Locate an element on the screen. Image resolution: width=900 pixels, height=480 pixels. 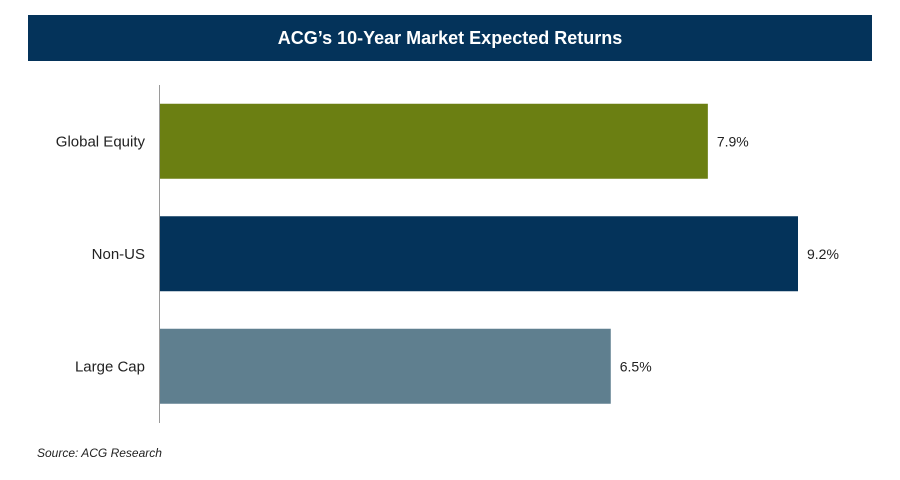
source-note: Source: ACG Research is located at coordinates (99, 453).